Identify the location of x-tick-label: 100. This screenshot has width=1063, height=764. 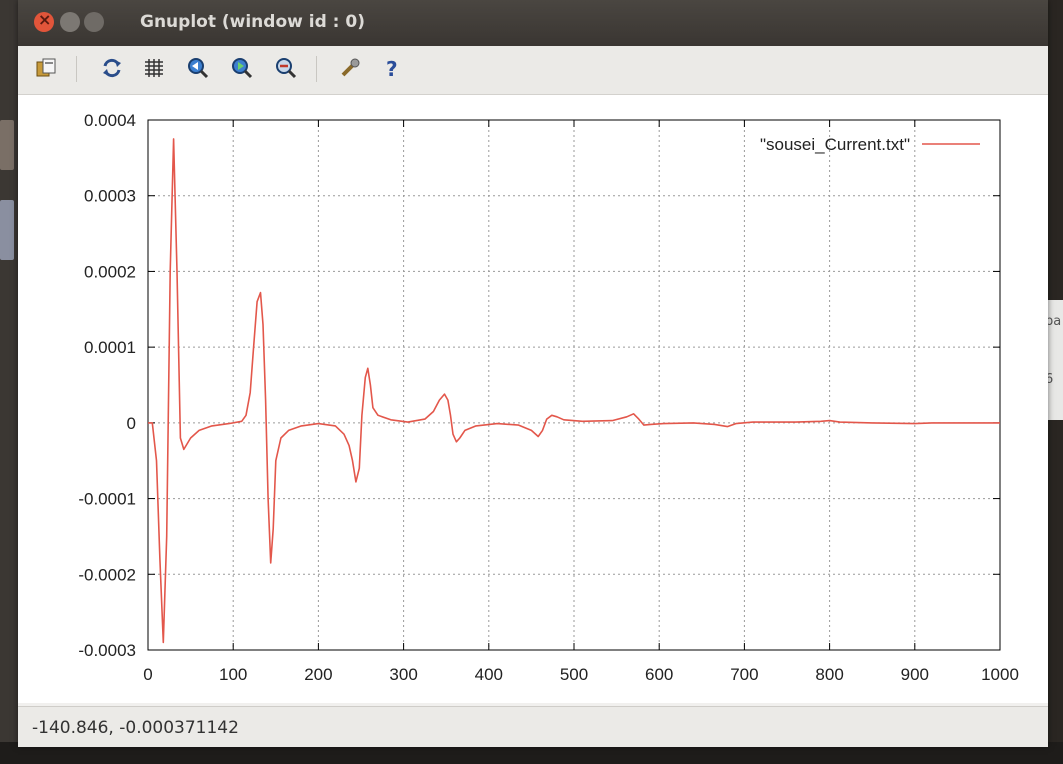
(233, 674).